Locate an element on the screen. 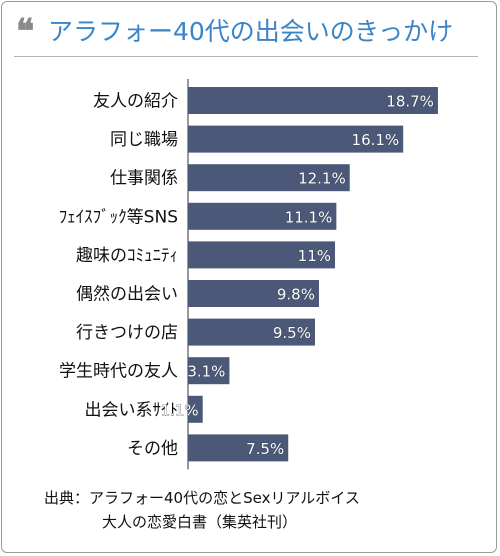  value-label: 3.1% is located at coordinates (206, 372).